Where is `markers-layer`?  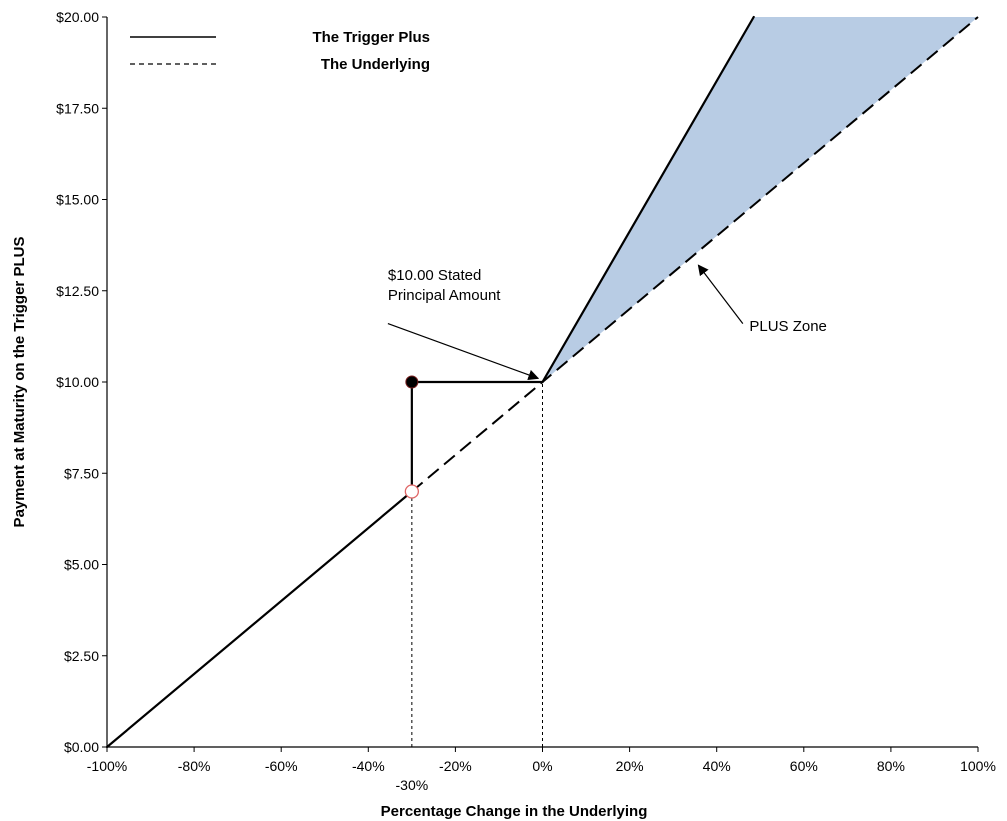 markers-layer is located at coordinates (412, 437).